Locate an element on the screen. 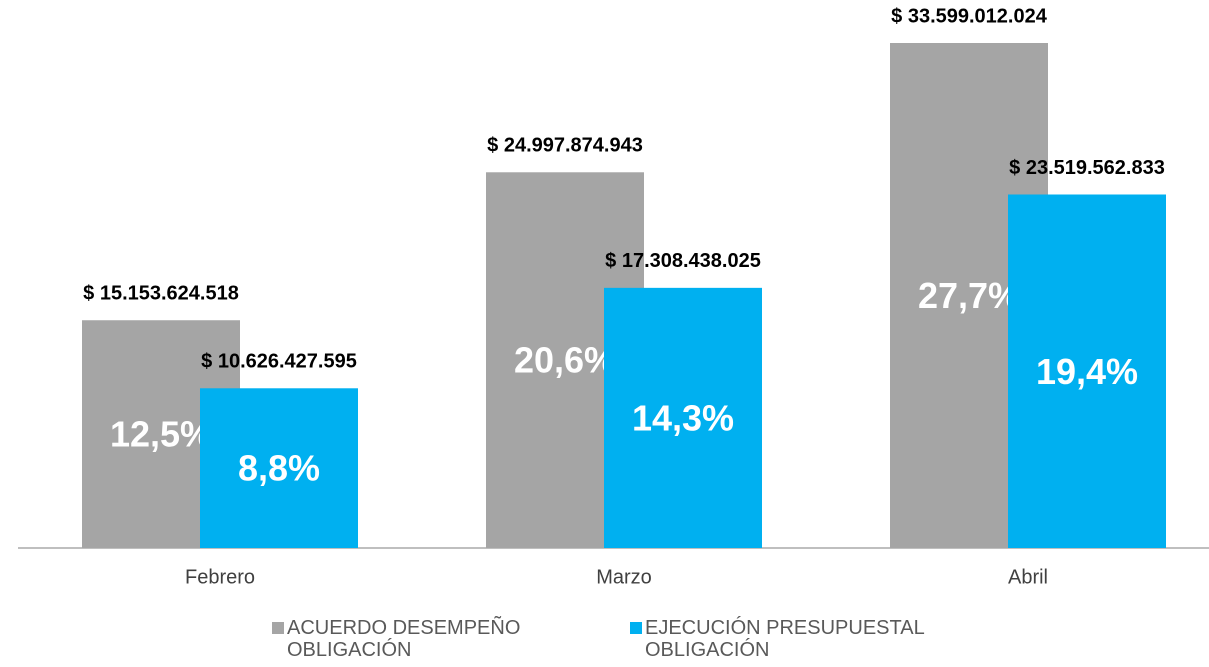  value-label: $ 15.153.624.518 is located at coordinates (161, 294).